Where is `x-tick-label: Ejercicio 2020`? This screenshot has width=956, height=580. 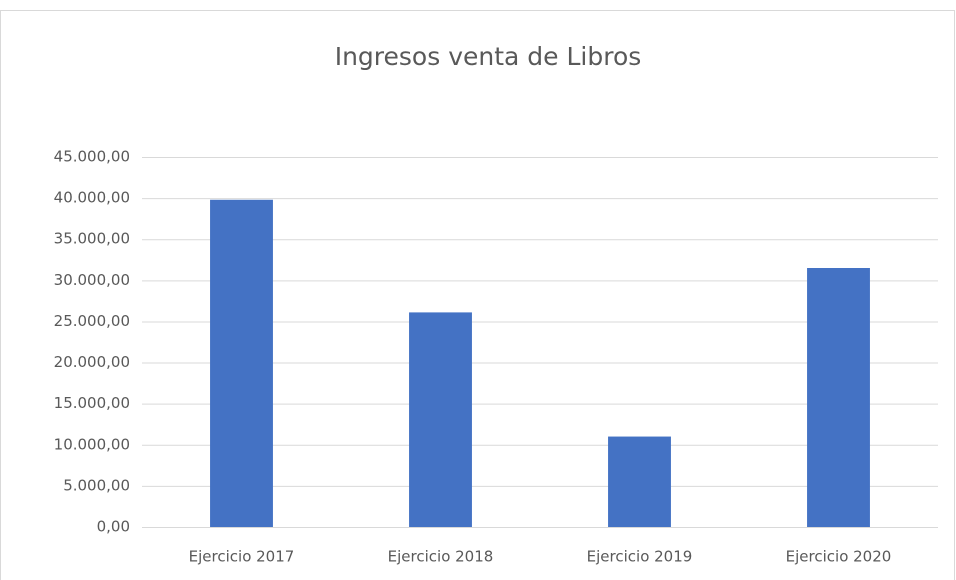
x-tick-label: Ejercicio 2020 is located at coordinates (839, 557).